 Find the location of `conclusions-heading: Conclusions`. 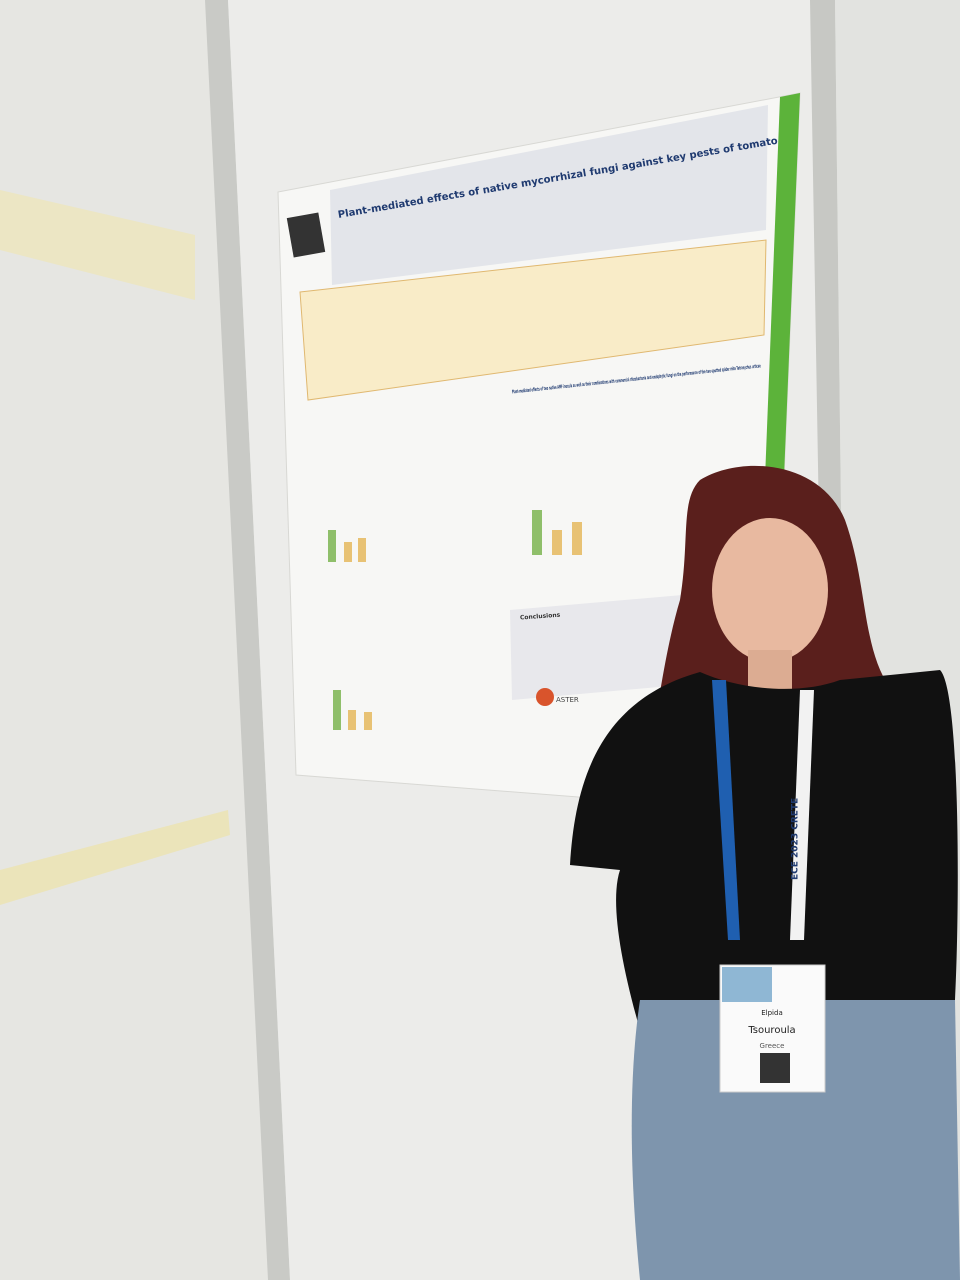

conclusions-heading: Conclusions is located at coordinates (540, 617).